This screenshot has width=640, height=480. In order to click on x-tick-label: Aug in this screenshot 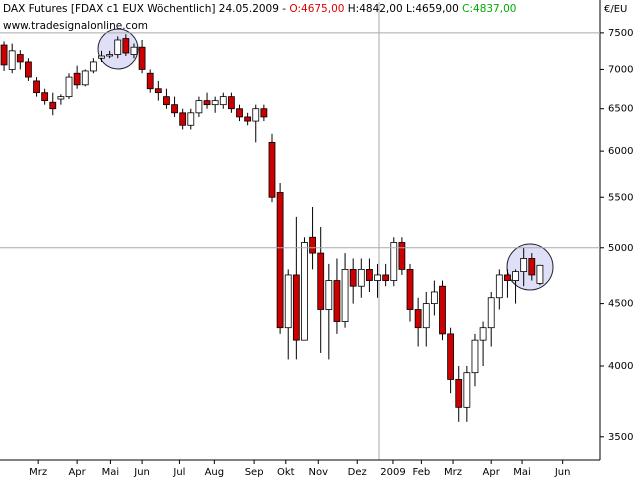, I will do `click(215, 472)`.